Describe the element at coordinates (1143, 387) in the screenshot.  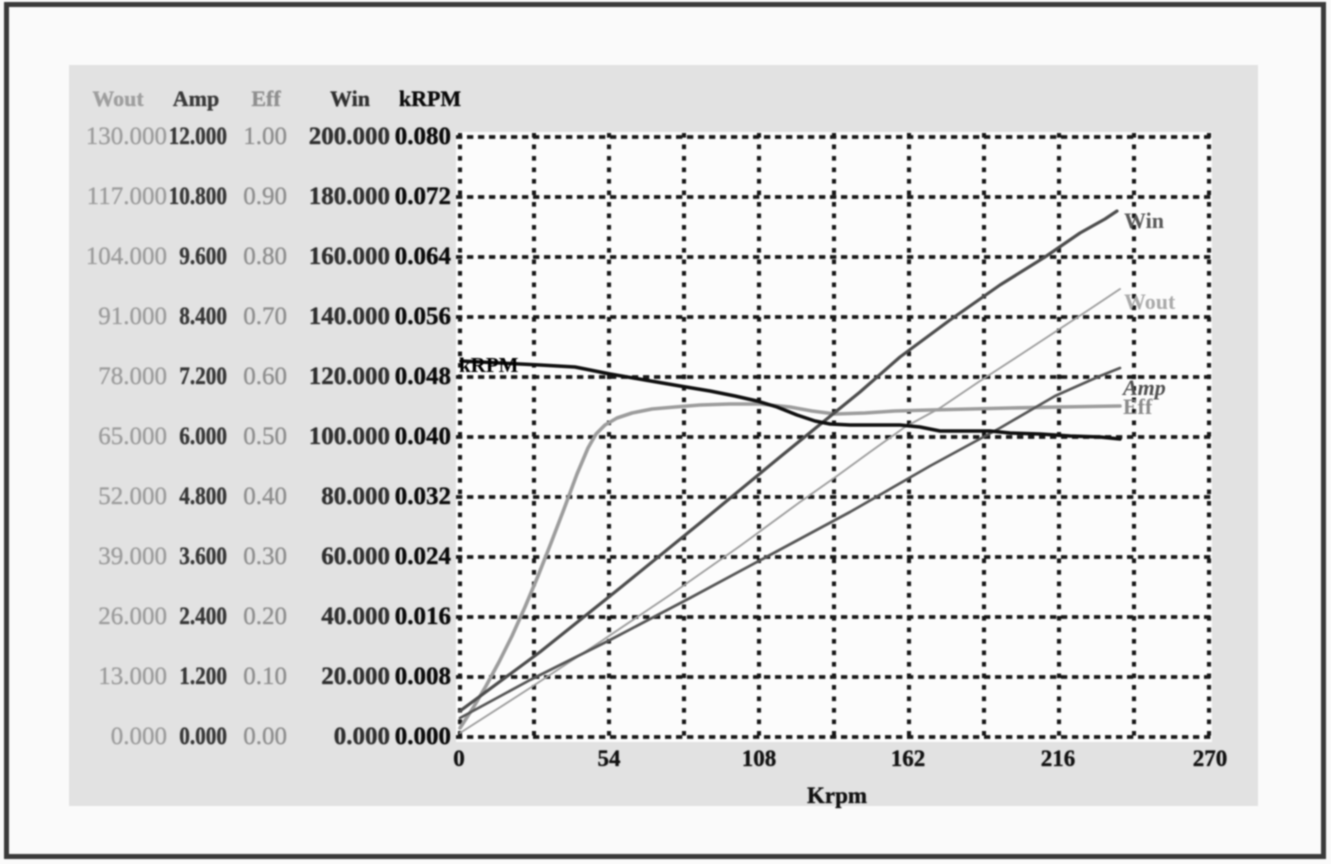
I see `svg-text: Amp` at that location.